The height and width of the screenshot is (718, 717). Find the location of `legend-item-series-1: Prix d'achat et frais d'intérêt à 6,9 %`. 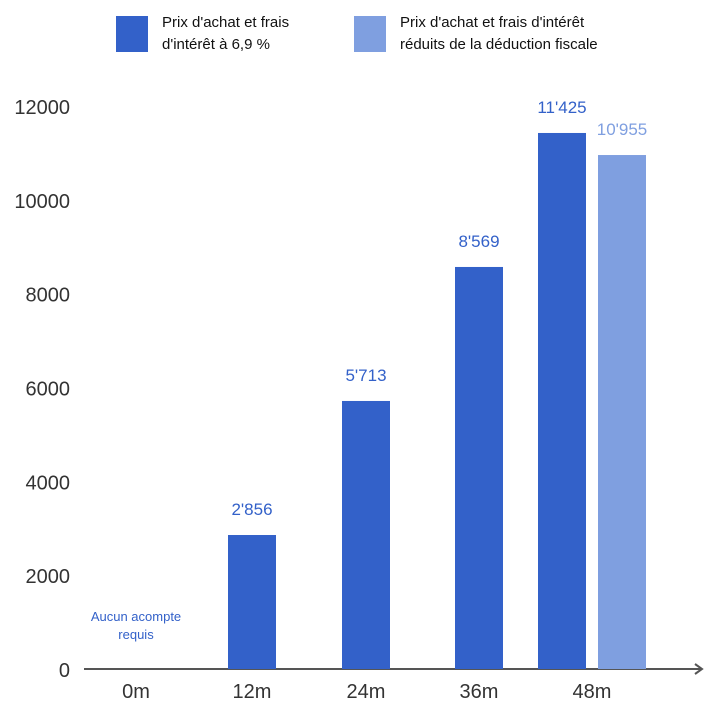

legend-item-series-1: Prix d'achat et frais d'intérêt à 6,9 % is located at coordinates (202, 28).